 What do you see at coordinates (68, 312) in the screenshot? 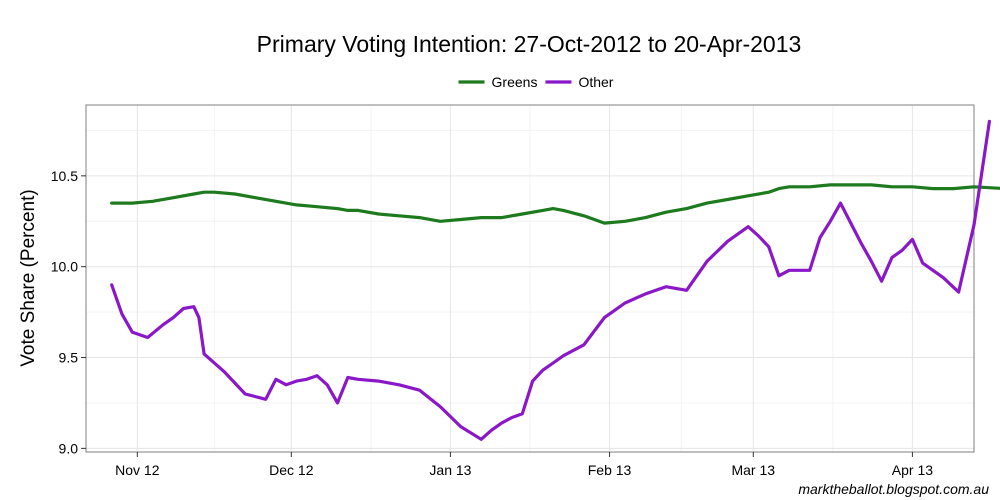
I see `y-axis: 9.0 9.5 10.0 10.5` at bounding box center [68, 312].